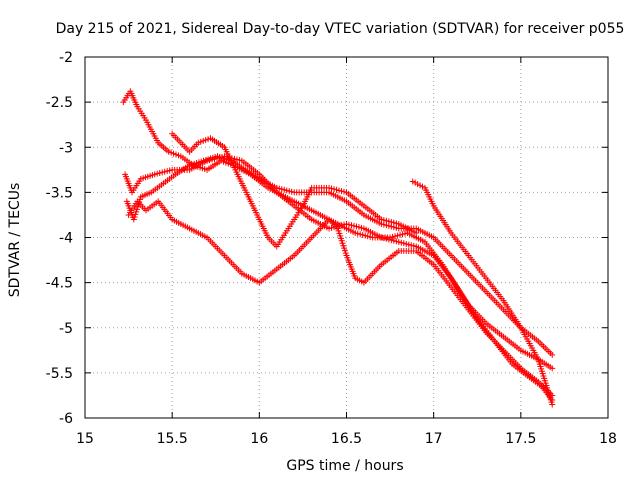 The width and height of the screenshot is (640, 480). Describe the element at coordinates (259, 439) in the screenshot. I see `x-tick-label: 16` at that location.